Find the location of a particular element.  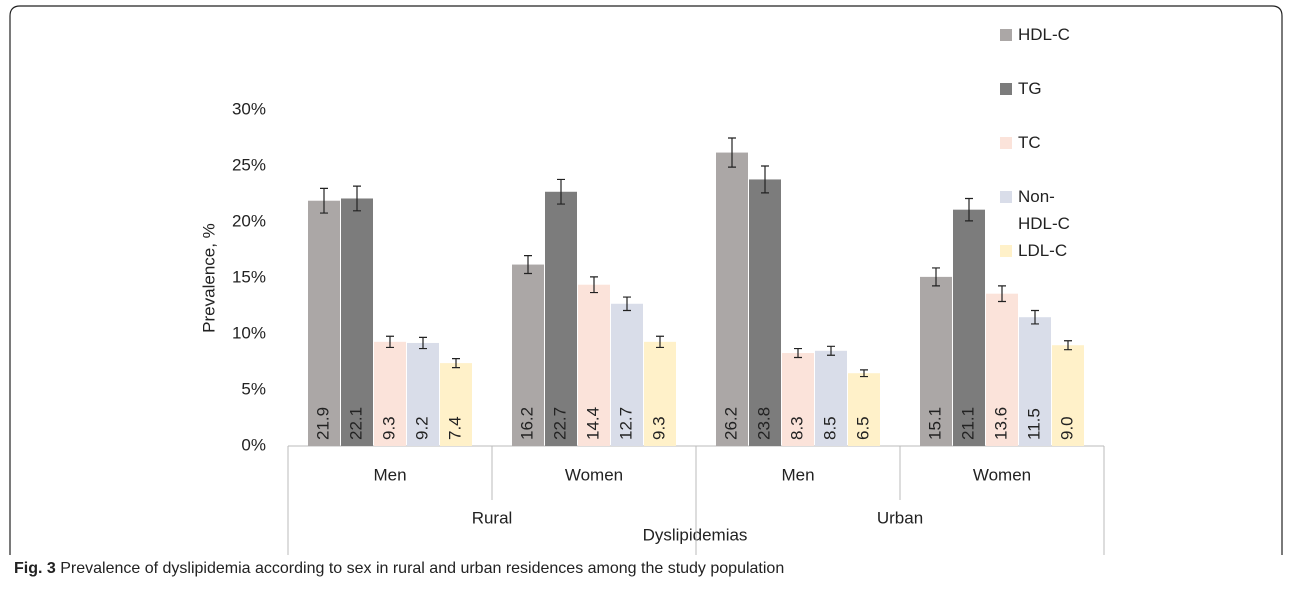

y-tick-label: 30% is located at coordinates (249, 108).